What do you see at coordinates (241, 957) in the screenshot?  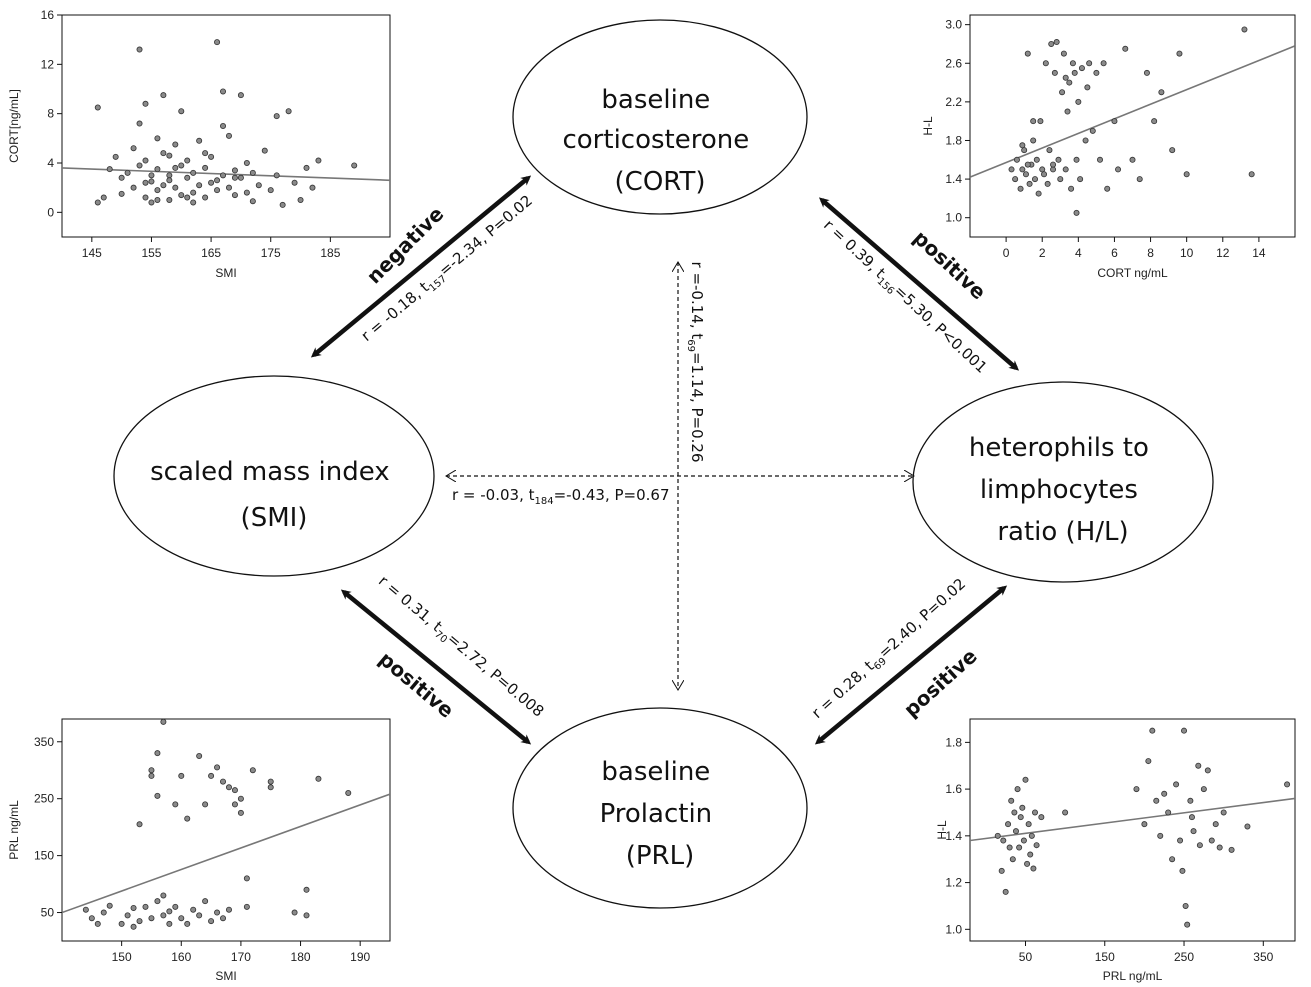 I see `x-tick-label: 170` at bounding box center [241, 957].